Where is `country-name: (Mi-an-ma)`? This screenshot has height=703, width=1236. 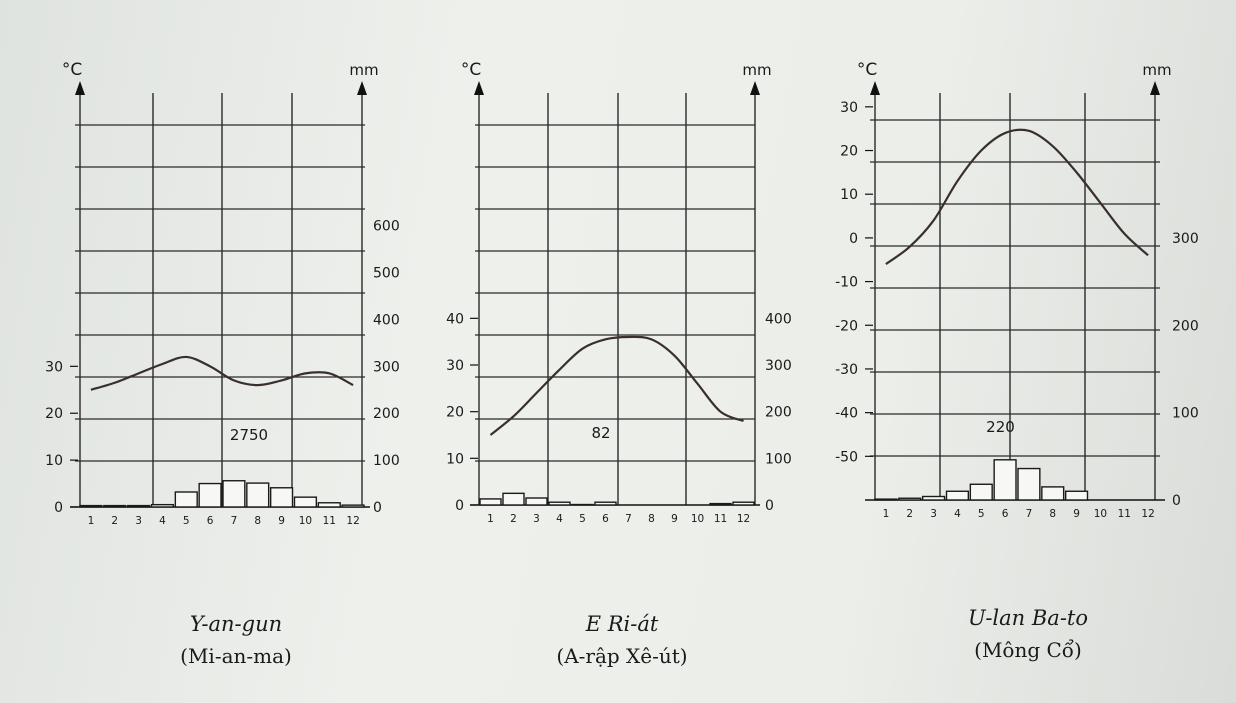
country-name: (Mi-an-ma) is located at coordinates (236, 656).